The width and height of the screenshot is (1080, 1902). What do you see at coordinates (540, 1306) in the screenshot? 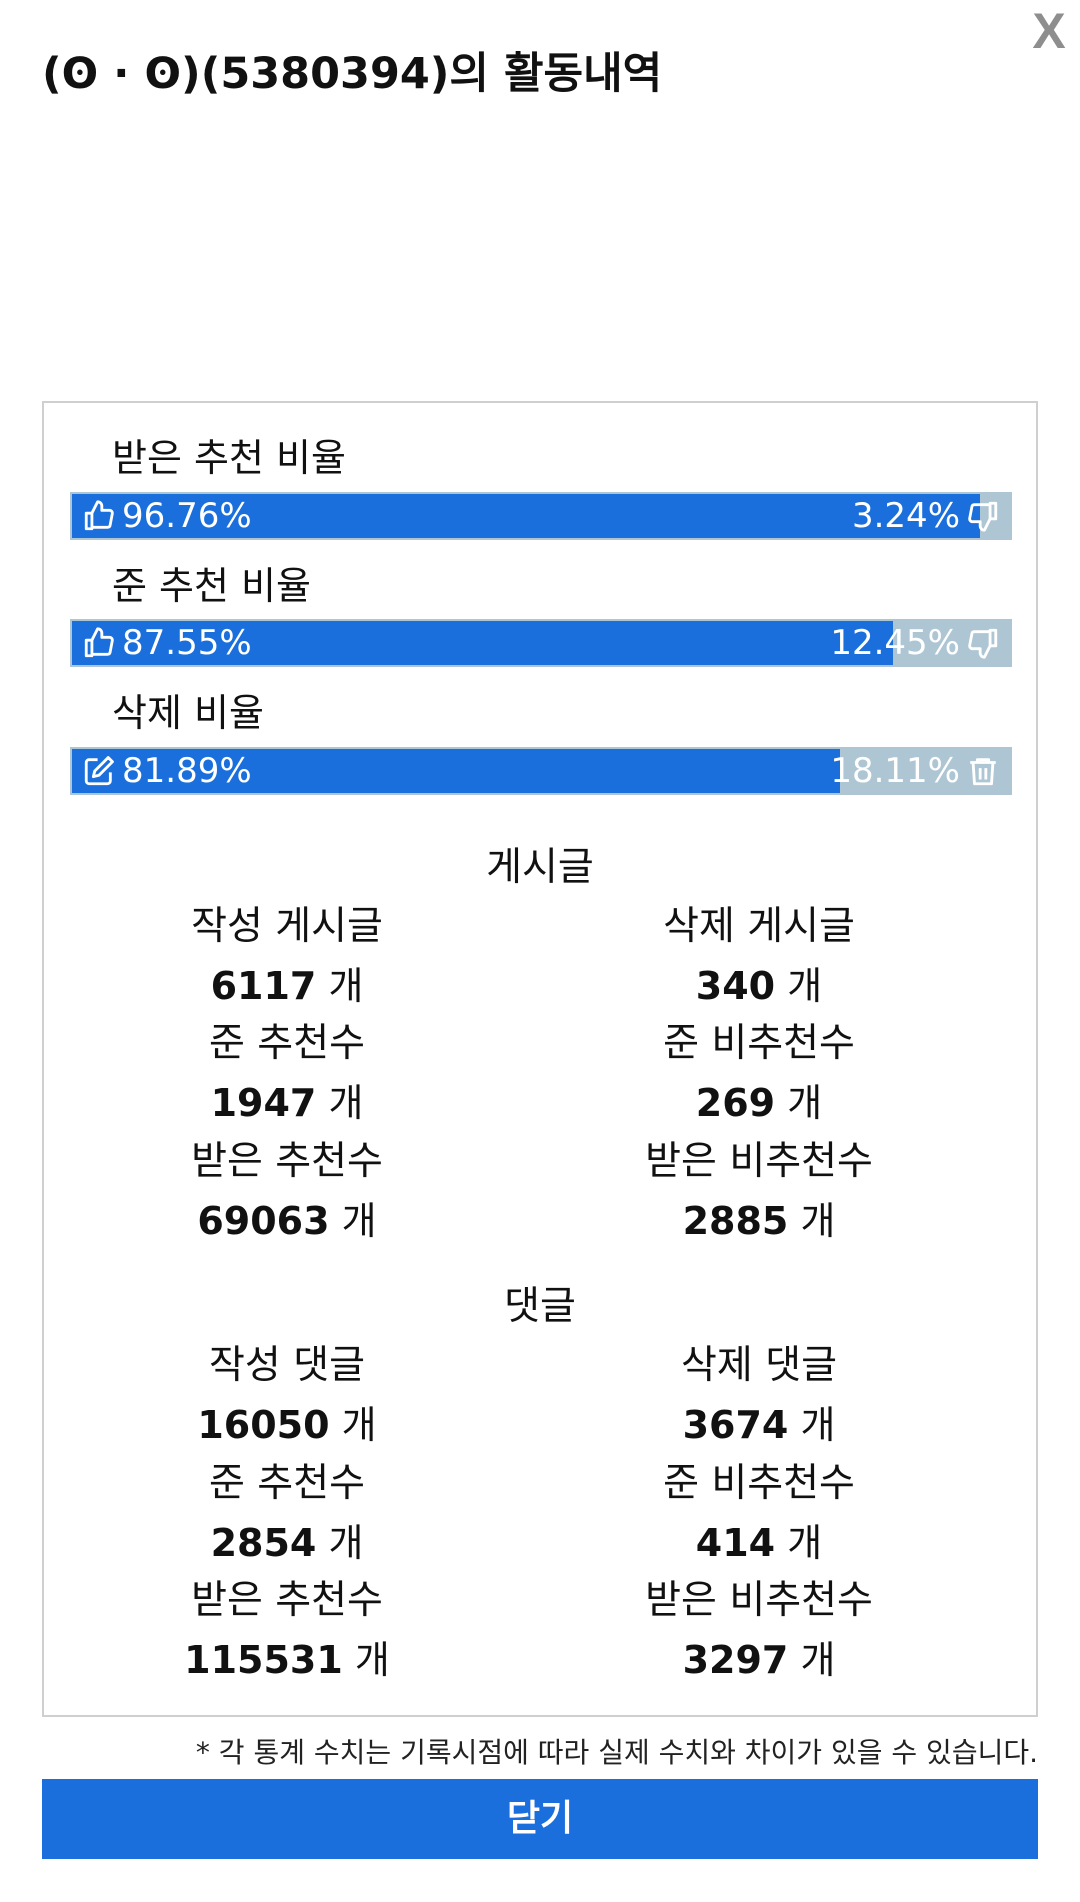
I see `comments-section-title: 댓글` at bounding box center [540, 1306].